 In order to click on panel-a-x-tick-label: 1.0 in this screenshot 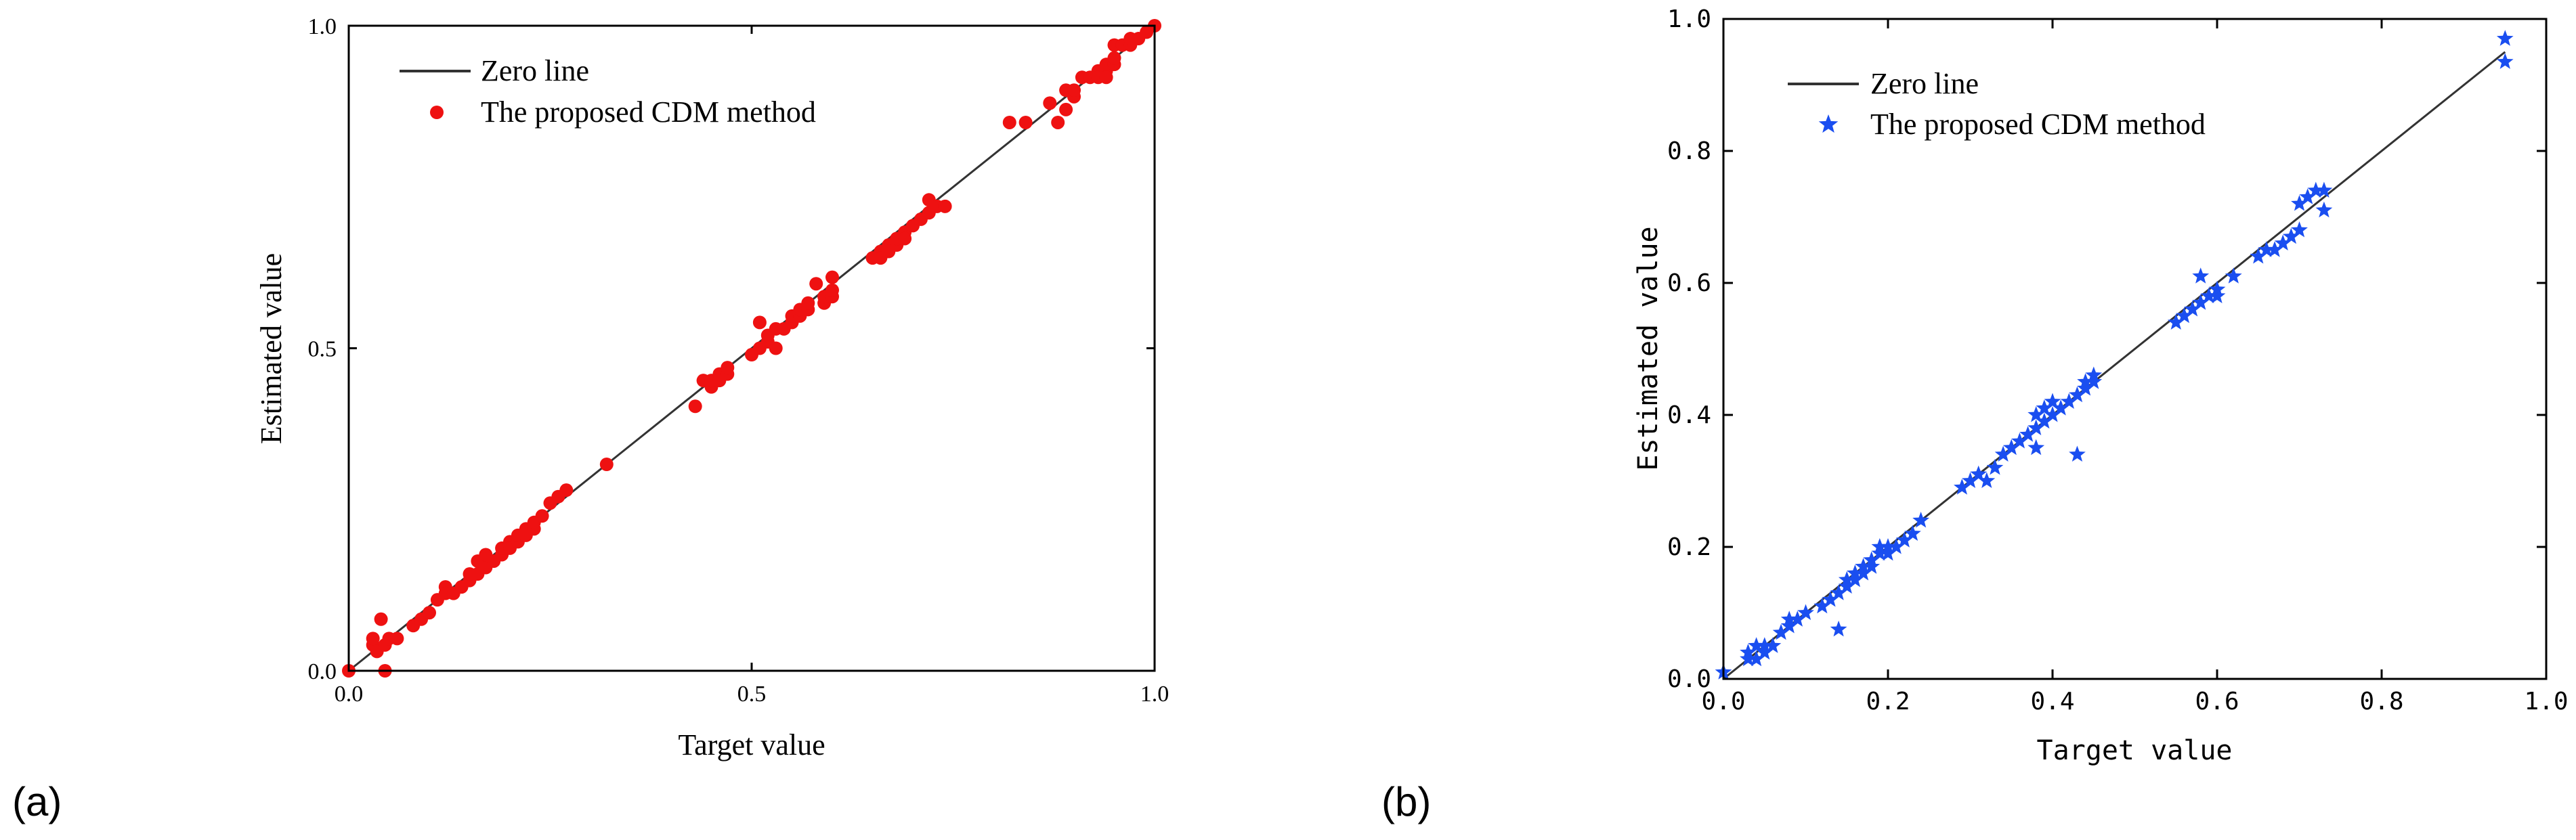, I will do `click(1154, 695)`.